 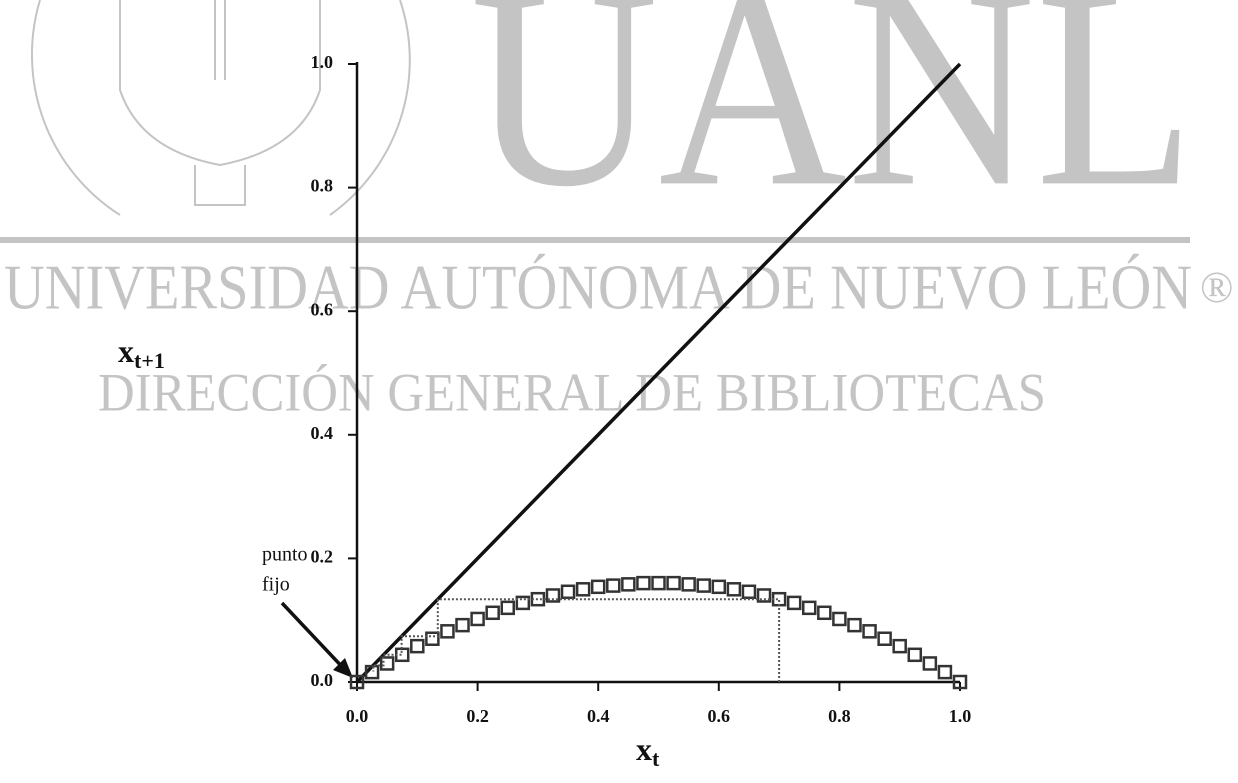 What do you see at coordinates (576, 640) in the screenshot?
I see `cobweb-line` at bounding box center [576, 640].